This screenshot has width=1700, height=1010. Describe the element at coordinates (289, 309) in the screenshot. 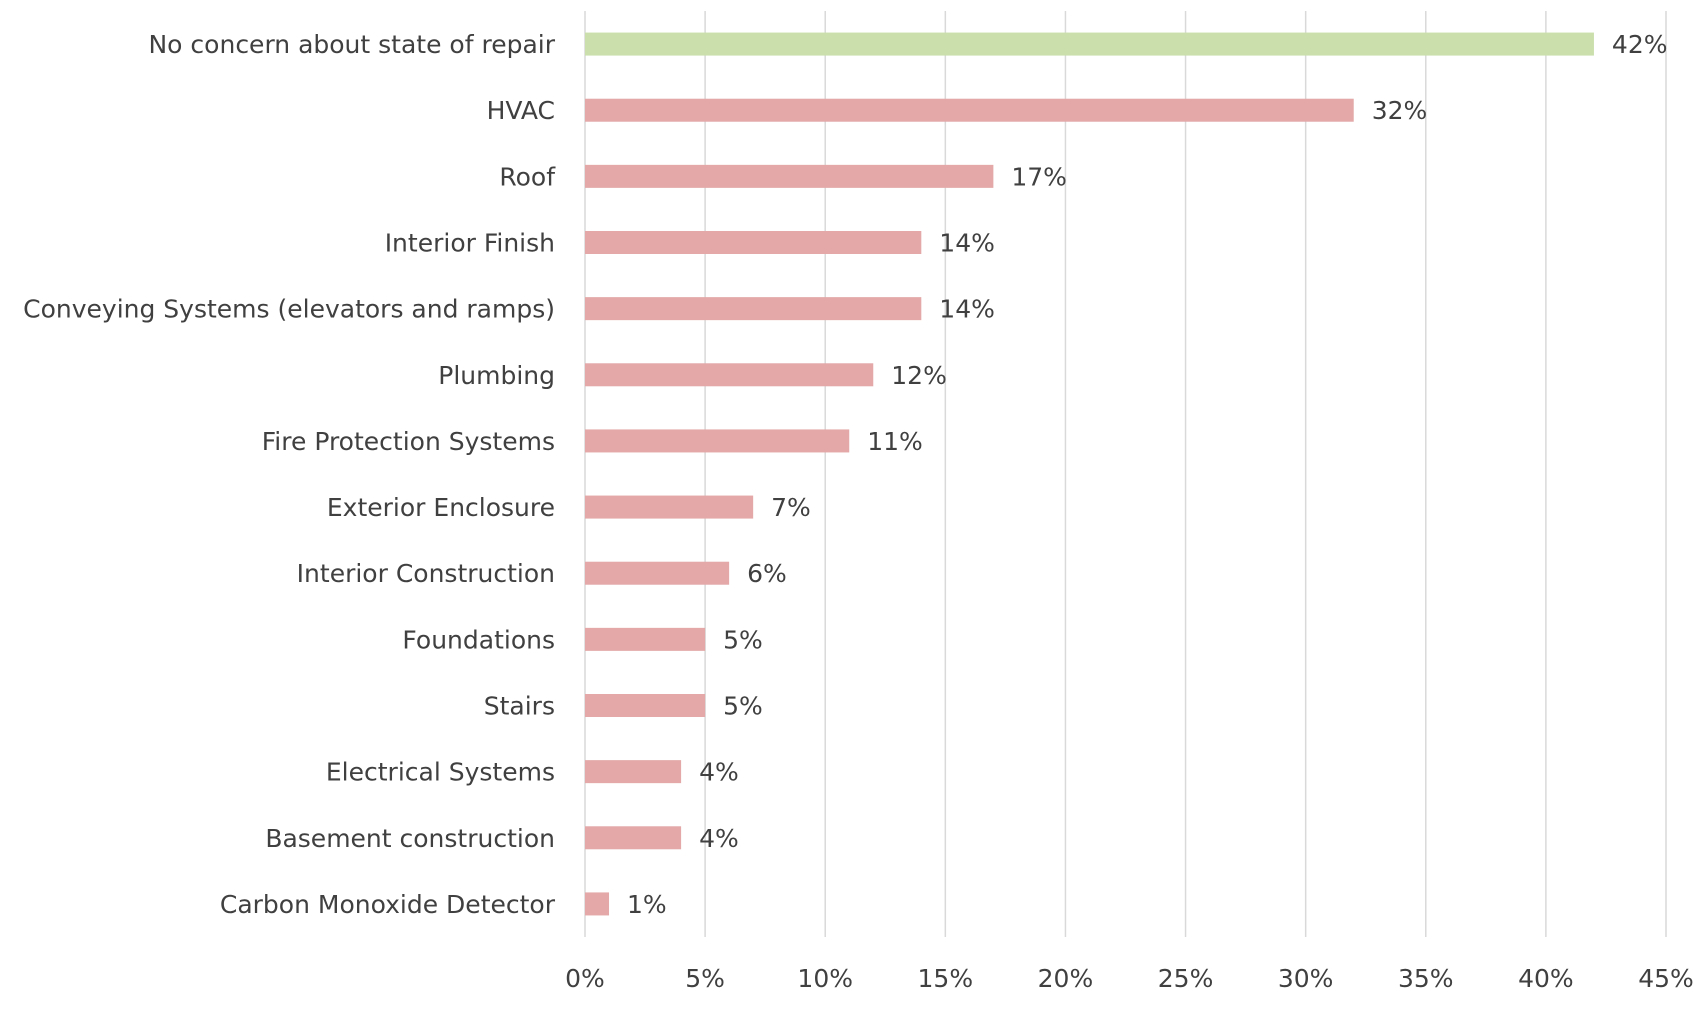

I see `y-tick-label: Conveying Systems (elevators and ramps)` at that location.